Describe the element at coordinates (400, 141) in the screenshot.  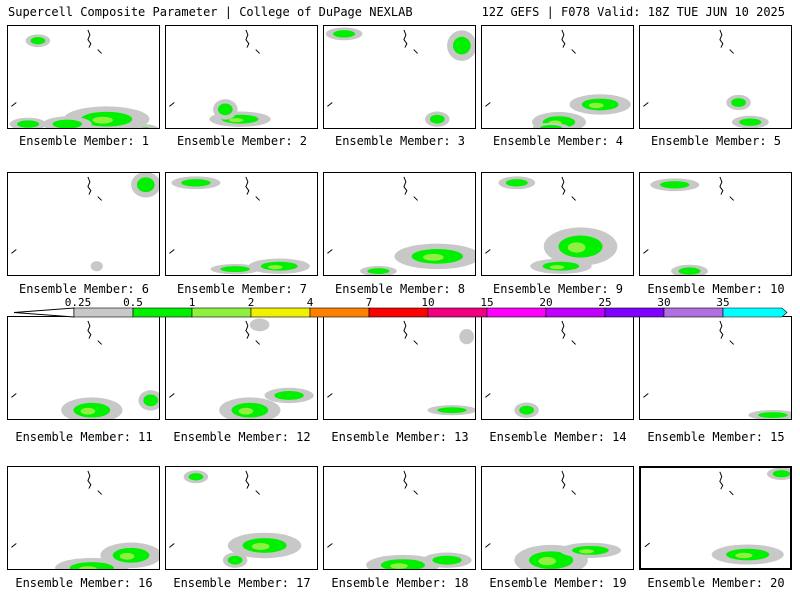
I see `member-label-3: Ensemble Member: 3` at that location.